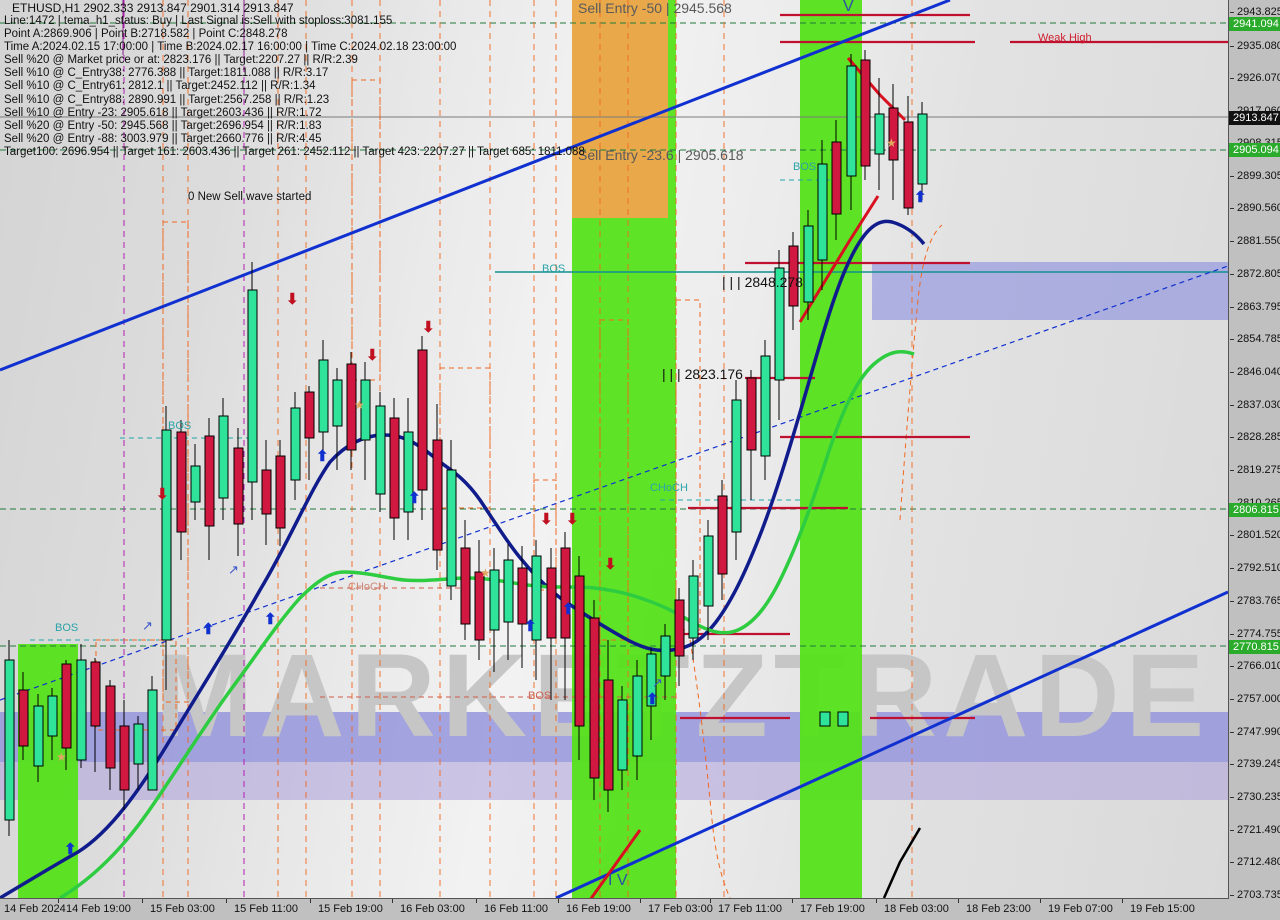 The width and height of the screenshot is (1280, 920). What do you see at coordinates (655, 8) in the screenshot?
I see `label-sell-entry-50: Sell Entry -50 | 2945.568` at bounding box center [655, 8].